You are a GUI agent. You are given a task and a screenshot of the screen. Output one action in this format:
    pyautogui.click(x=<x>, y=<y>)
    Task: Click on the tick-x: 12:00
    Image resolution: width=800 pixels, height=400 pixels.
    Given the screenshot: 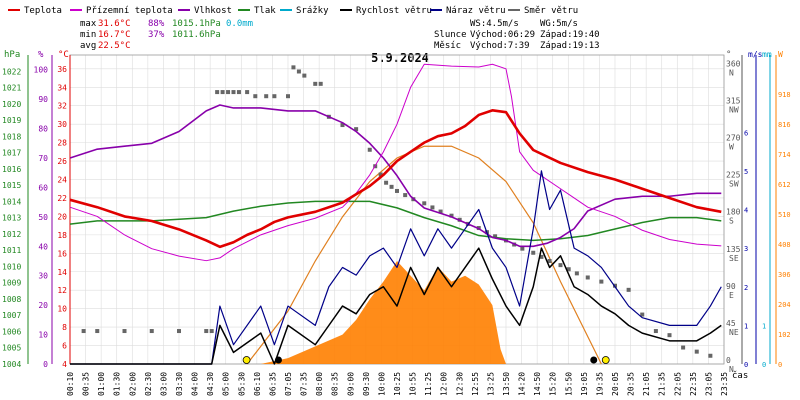 What is the action you would take?
    pyautogui.click(x=444, y=384)
    